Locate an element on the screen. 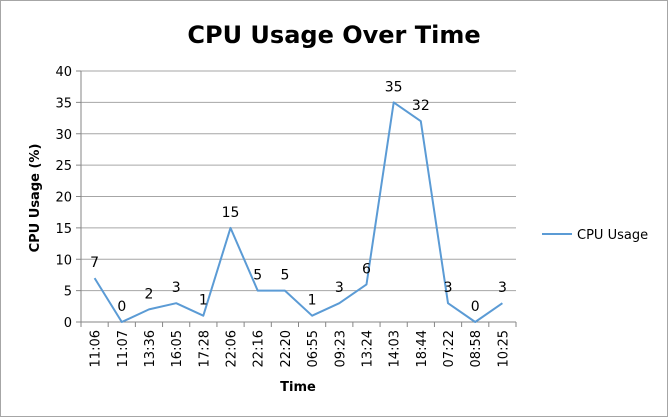 Image resolution: width=668 pixels, height=417 pixels. data-label: 6 is located at coordinates (366, 269).